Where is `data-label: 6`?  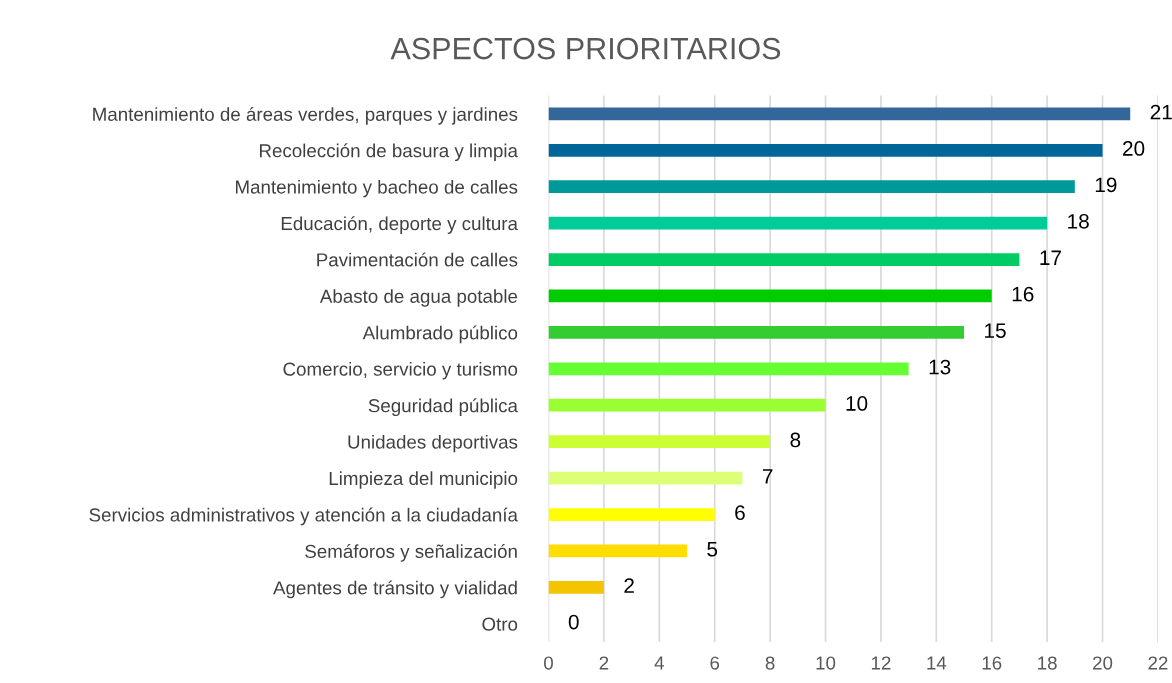 data-label: 6 is located at coordinates (740, 513).